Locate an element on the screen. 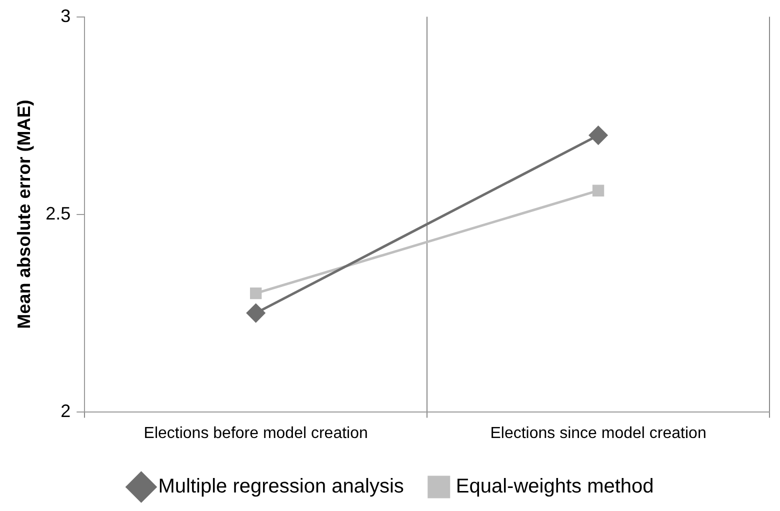  y-tick-label: 2.5 is located at coordinates (58, 213).